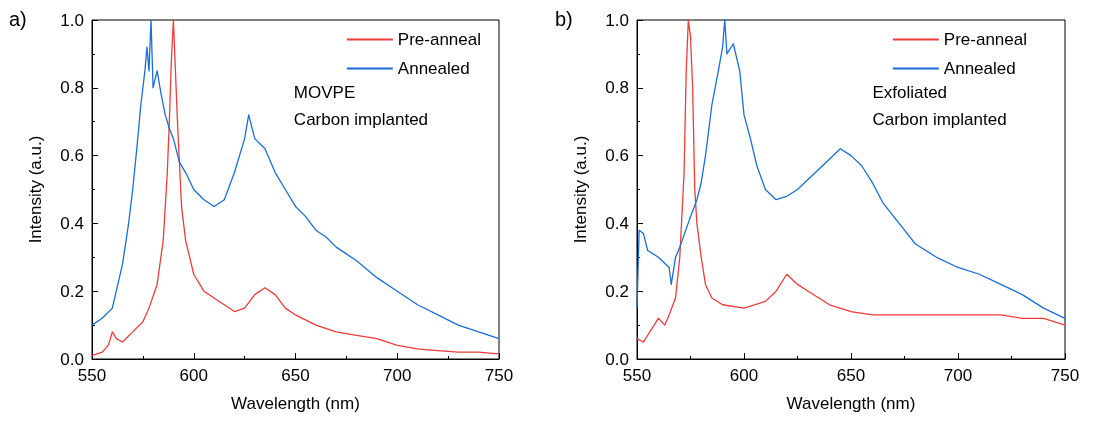 The height and width of the screenshot is (436, 1093). Describe the element at coordinates (910, 92) in the screenshot. I see `annotation: Exfoliated` at that location.